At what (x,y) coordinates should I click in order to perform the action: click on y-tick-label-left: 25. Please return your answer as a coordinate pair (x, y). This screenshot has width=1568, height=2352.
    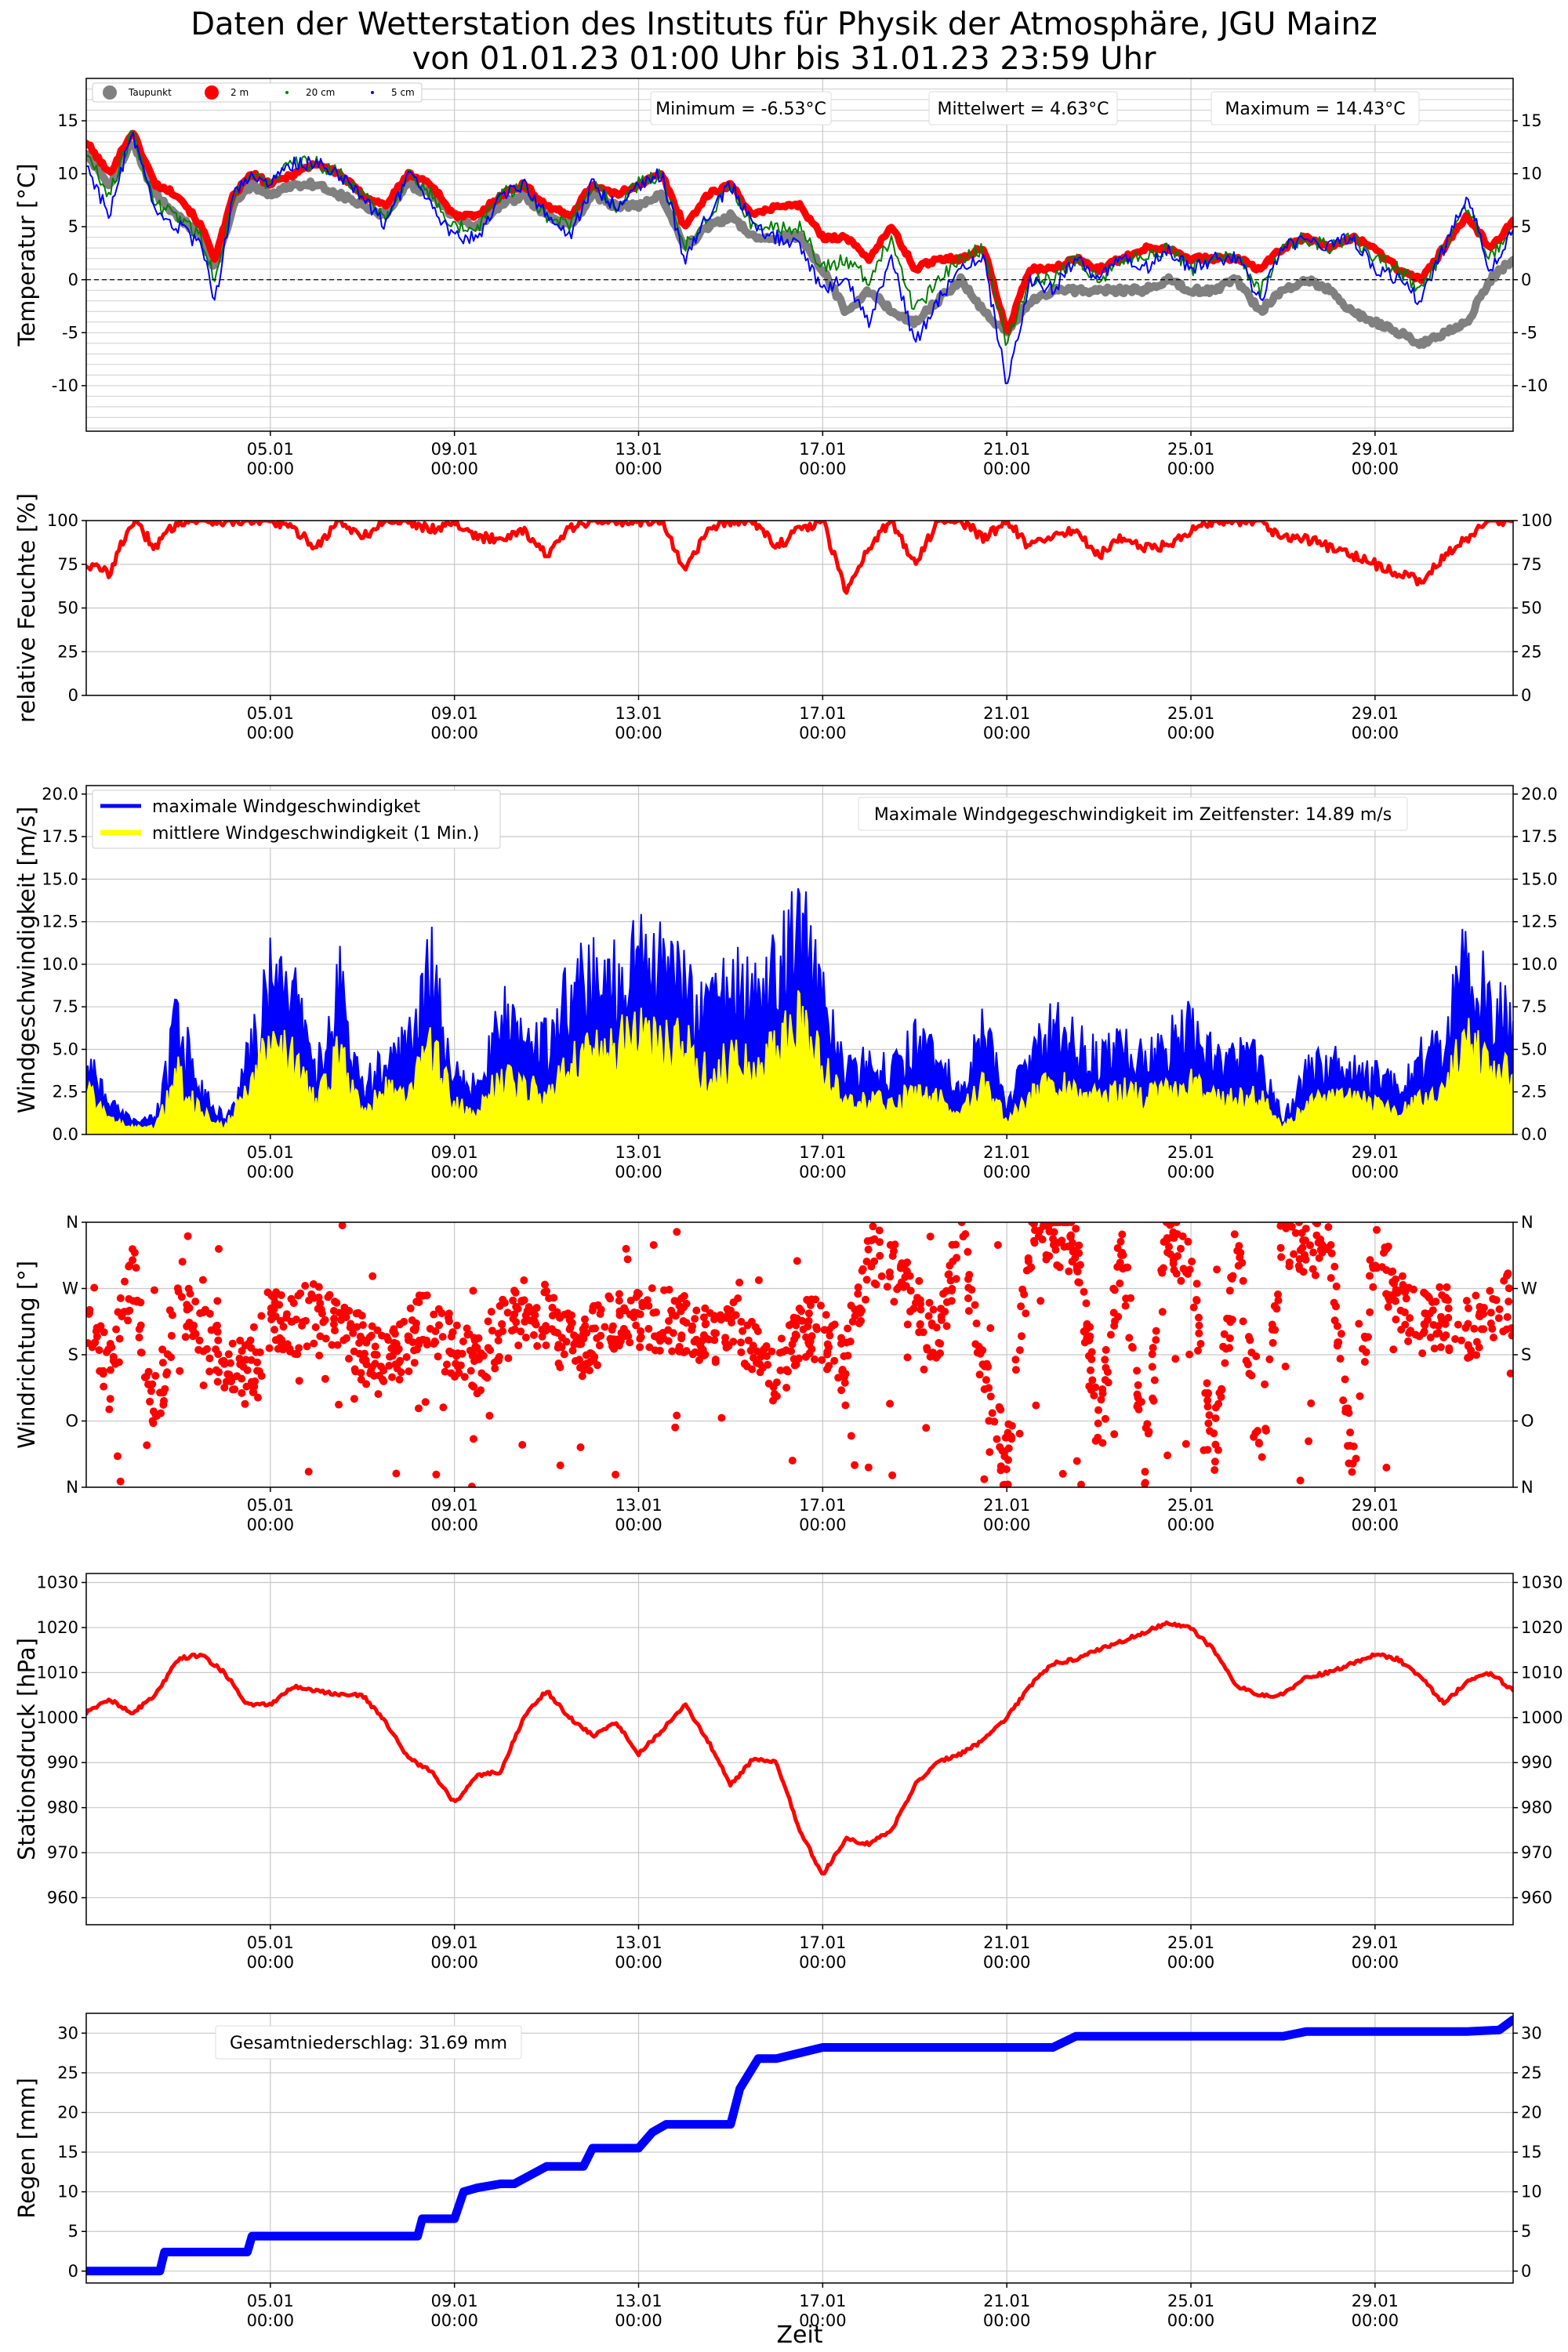
    Looking at the image, I should click on (67, 651).